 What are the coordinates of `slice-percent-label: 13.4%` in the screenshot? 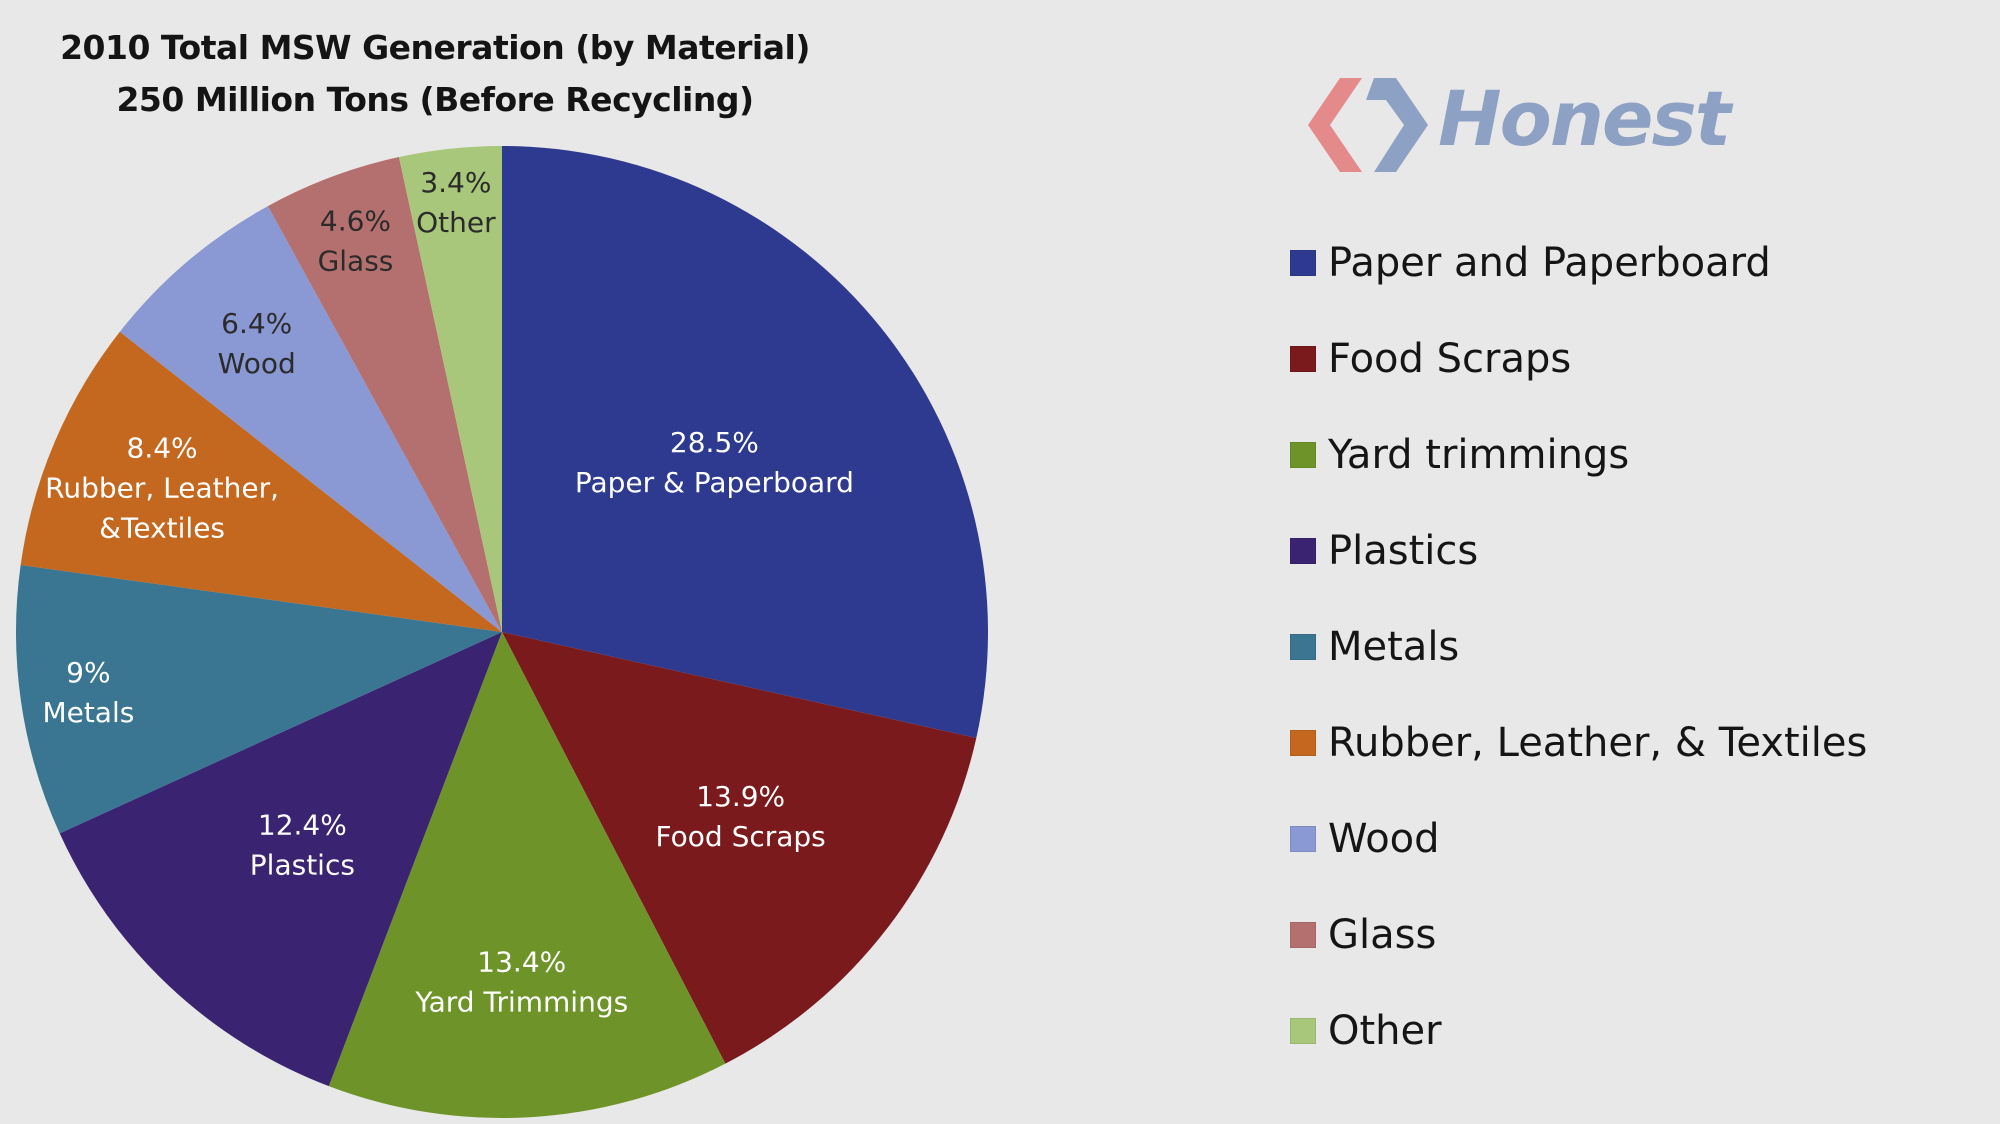 It's located at (521, 961).